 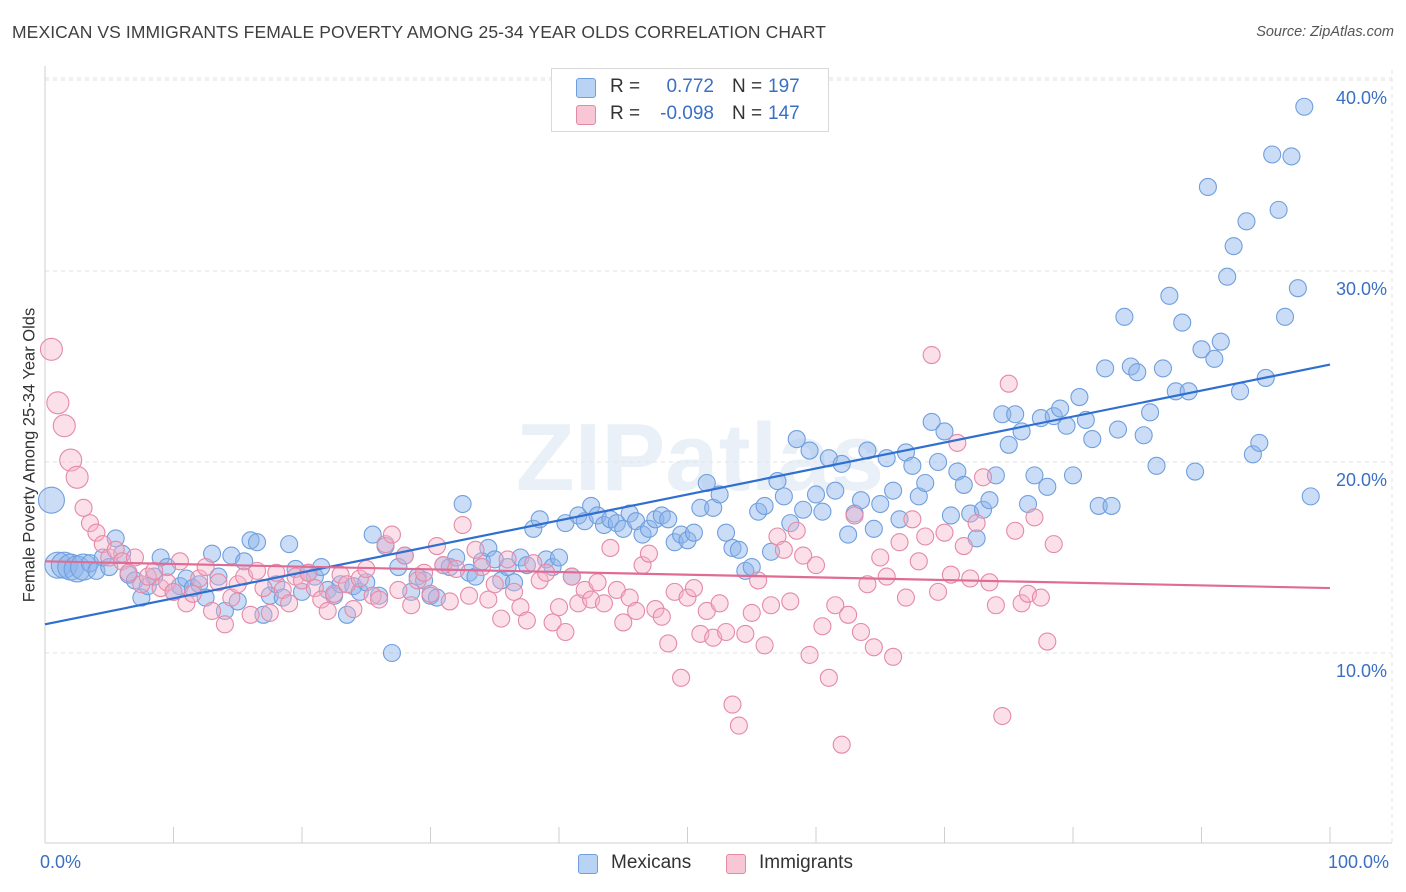 I want to click on legend-swatch-immigrants, so click(x=586, y=115).